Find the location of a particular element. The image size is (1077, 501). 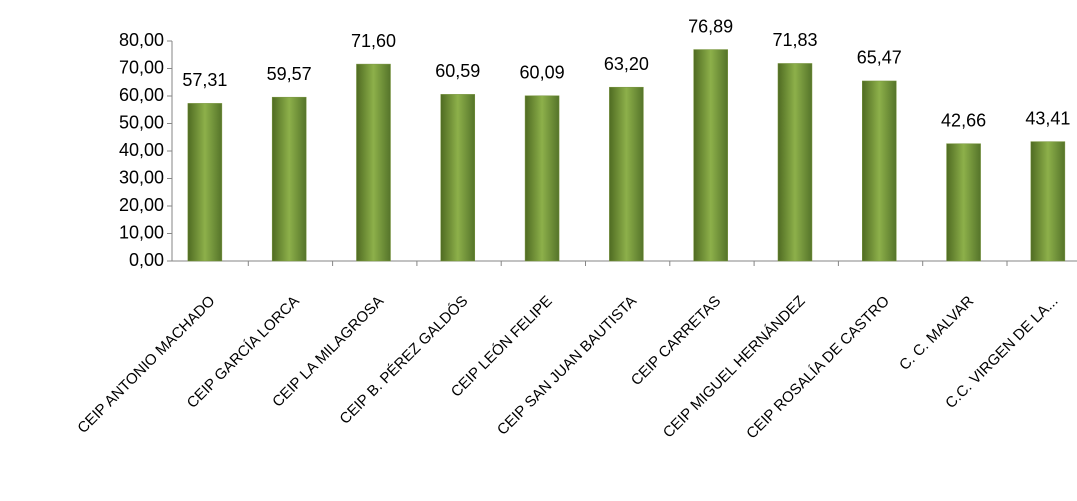

value-label: 63,20 is located at coordinates (626, 64).